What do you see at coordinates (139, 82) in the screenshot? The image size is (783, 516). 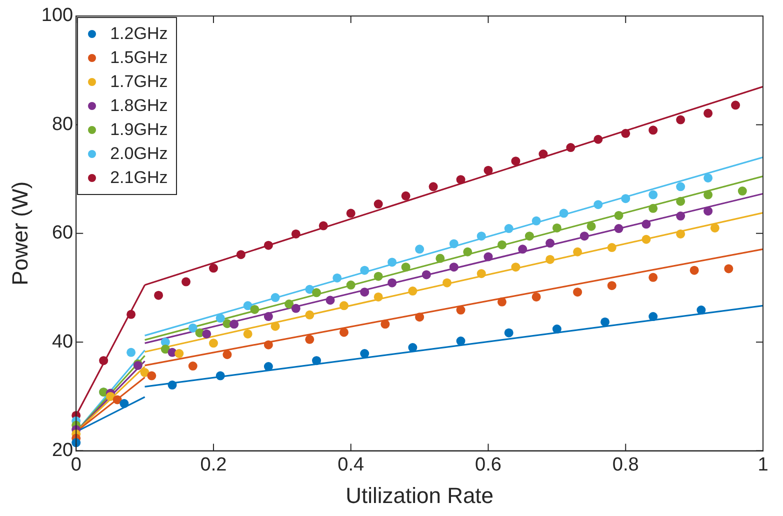 I see `legend-label: 1.7GHz` at bounding box center [139, 82].